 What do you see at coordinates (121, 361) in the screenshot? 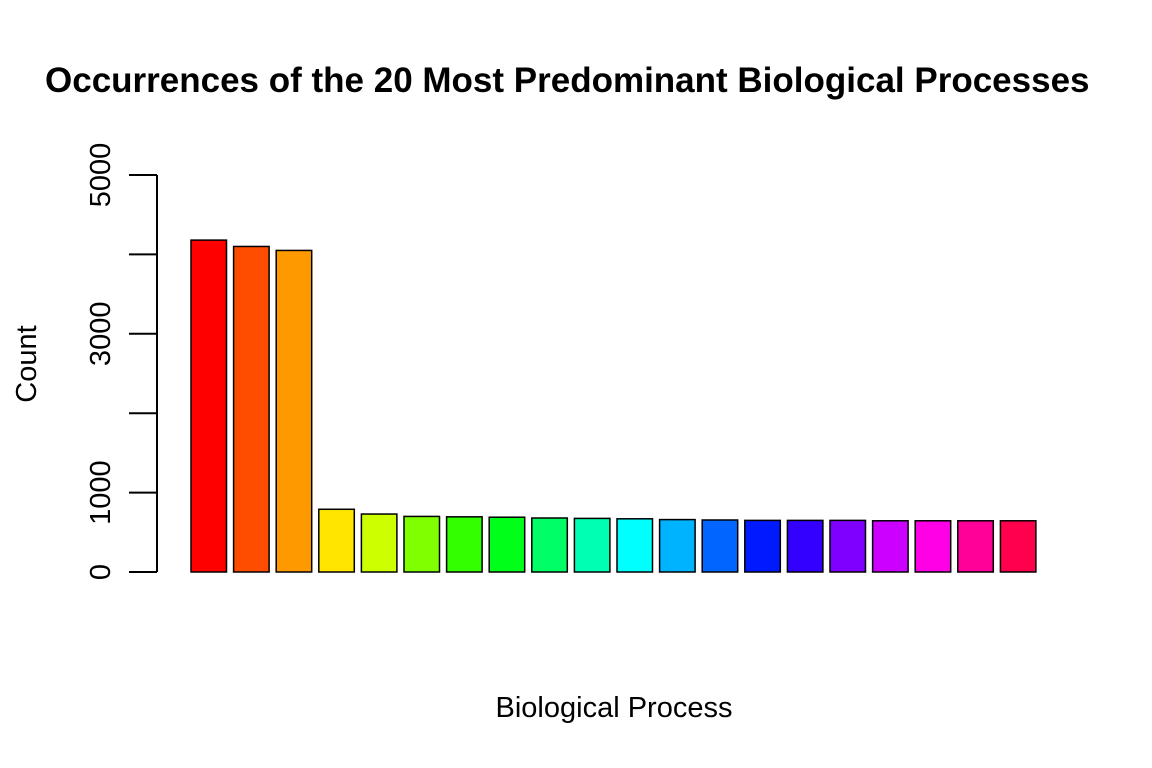
I see `y-axis: 0 1000 3000 5000` at bounding box center [121, 361].